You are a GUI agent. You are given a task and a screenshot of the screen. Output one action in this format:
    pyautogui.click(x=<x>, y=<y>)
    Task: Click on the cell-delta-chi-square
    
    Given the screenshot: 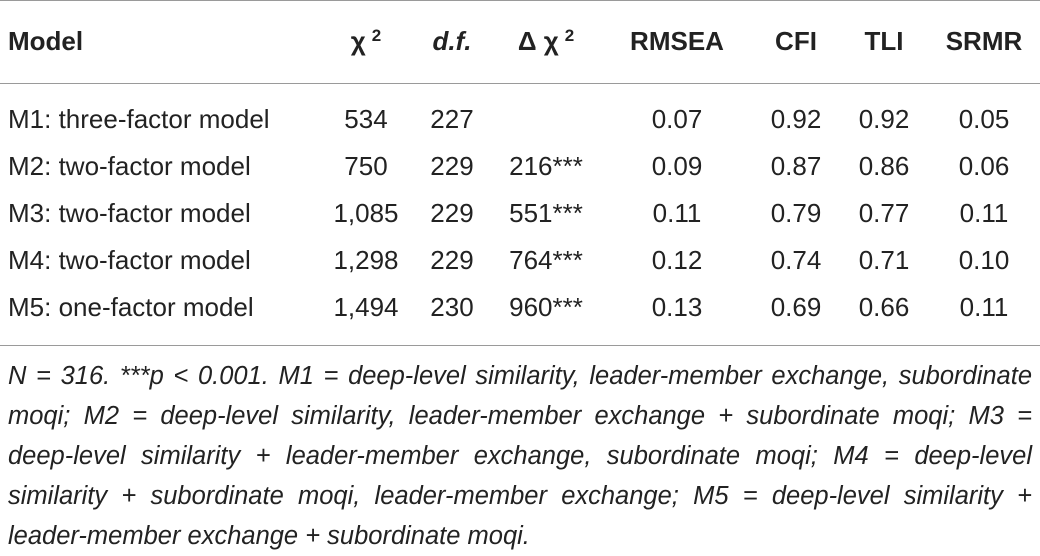 What is the action you would take?
    pyautogui.click(x=546, y=114)
    